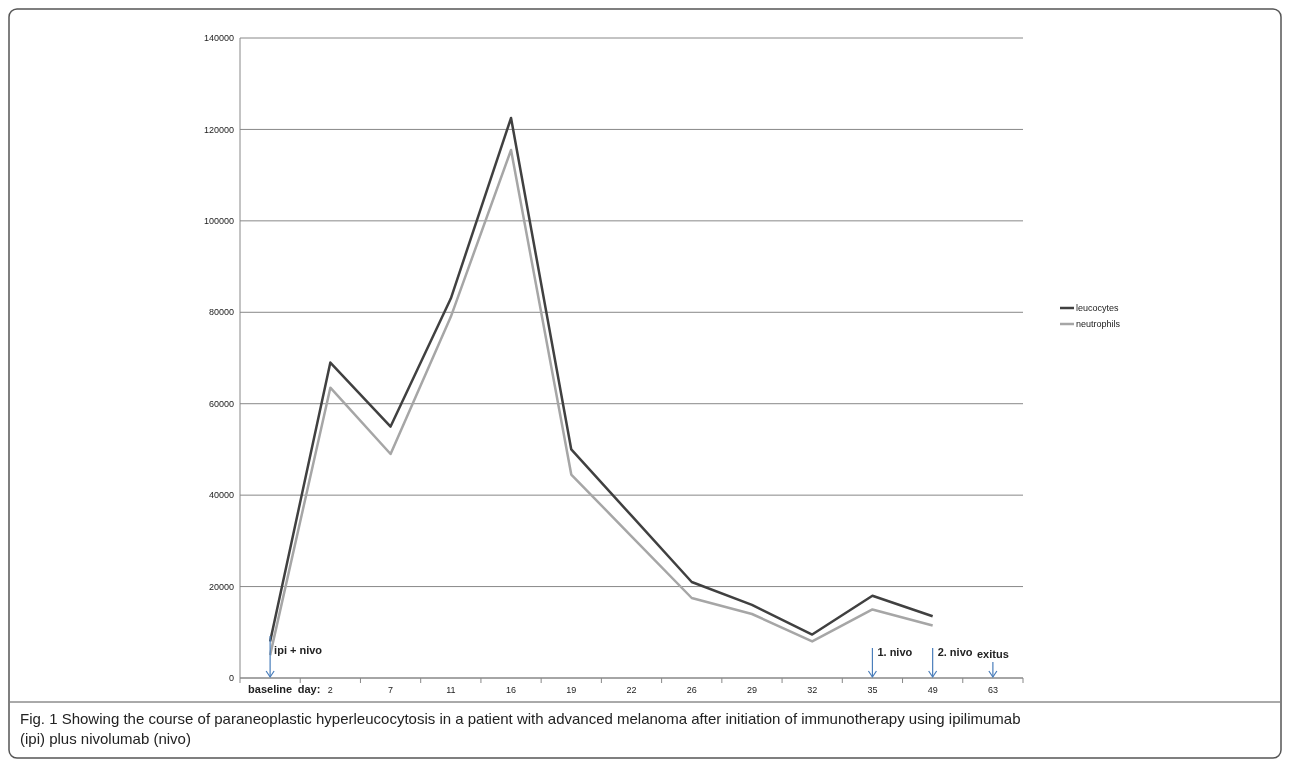  Describe the element at coordinates (330, 690) in the screenshot. I see `x-tick-label: 2` at that location.